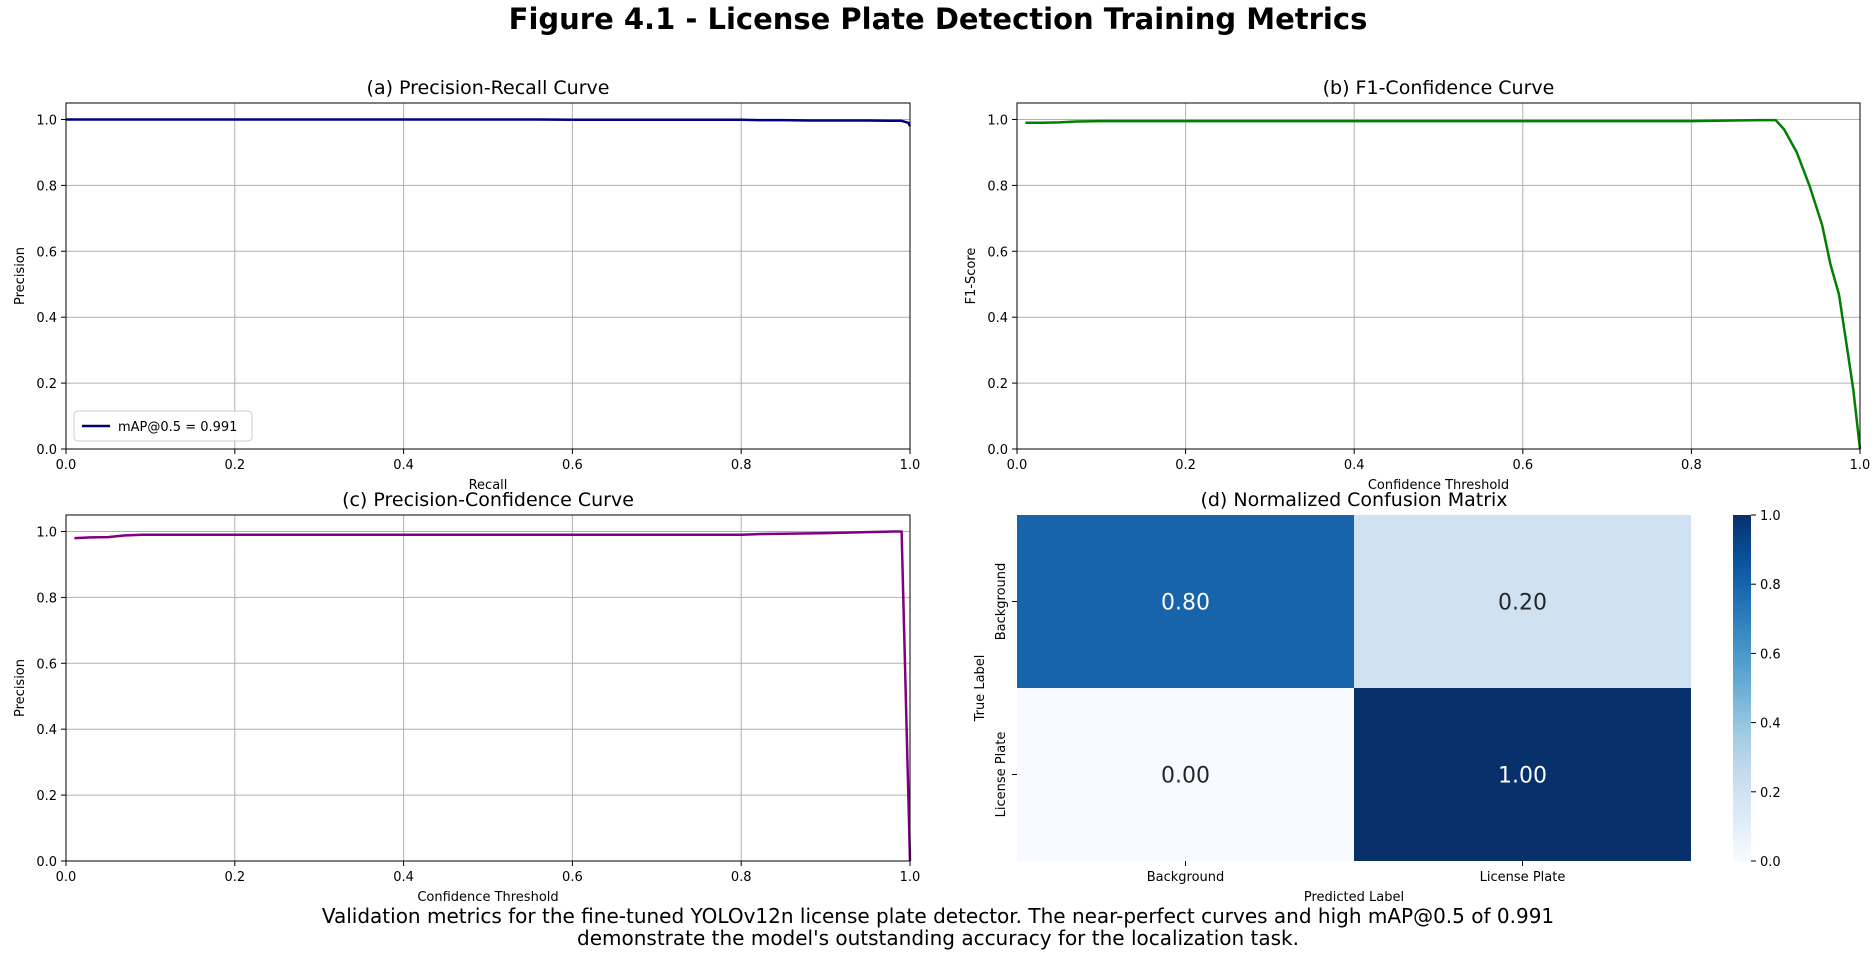 The width and height of the screenshot is (1876, 955). Describe the element at coordinates (1001, 602) in the screenshot. I see `y-tick-label: Background` at that location.